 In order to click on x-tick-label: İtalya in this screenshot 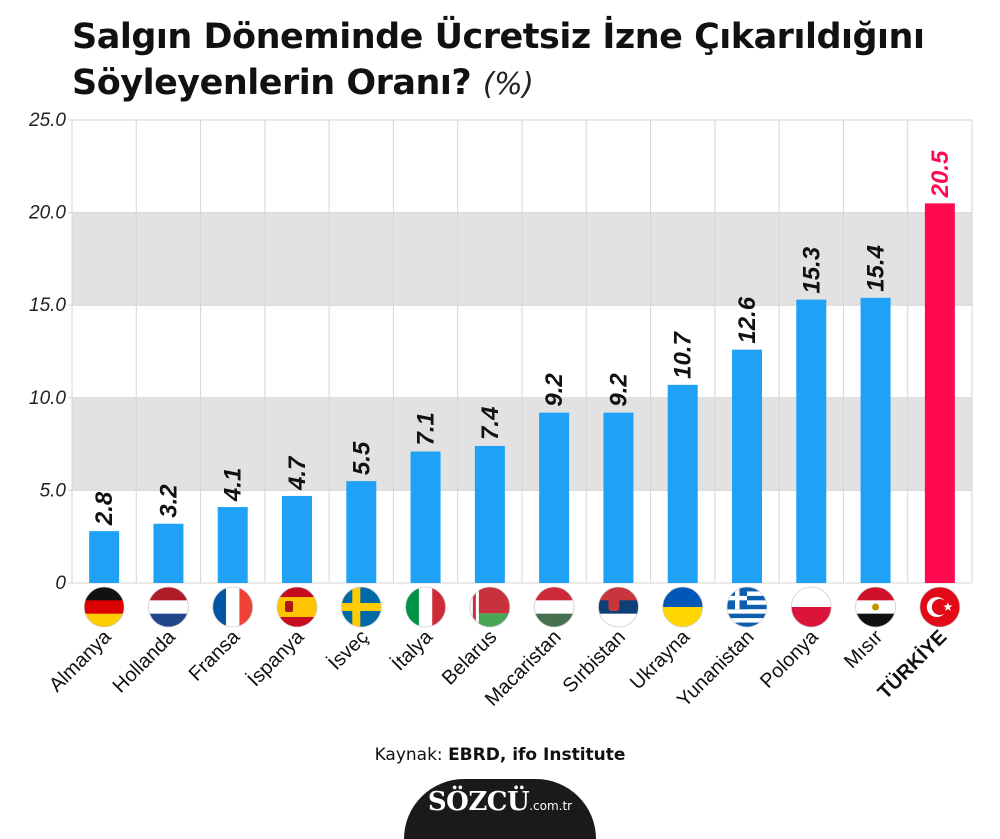, I will do `click(412, 650)`.